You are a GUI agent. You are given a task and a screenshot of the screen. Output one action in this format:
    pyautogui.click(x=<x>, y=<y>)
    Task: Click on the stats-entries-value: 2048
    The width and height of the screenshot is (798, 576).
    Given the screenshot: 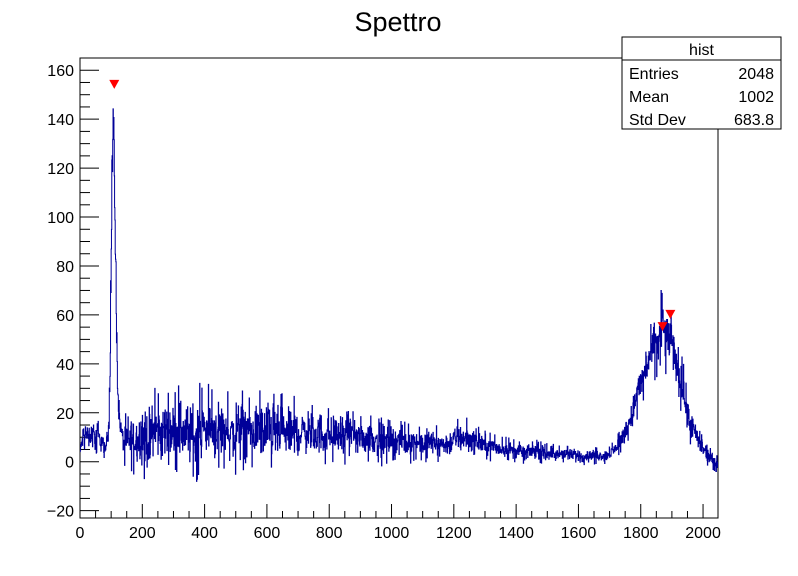 What is the action you would take?
    pyautogui.click(x=756, y=74)
    